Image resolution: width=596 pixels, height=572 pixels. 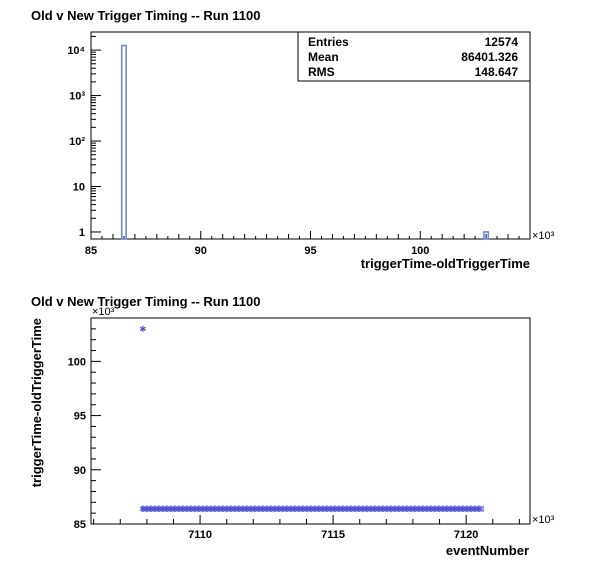 What do you see at coordinates (80, 525) in the screenshot?
I see `scatter-y-tick-label: 85` at bounding box center [80, 525].